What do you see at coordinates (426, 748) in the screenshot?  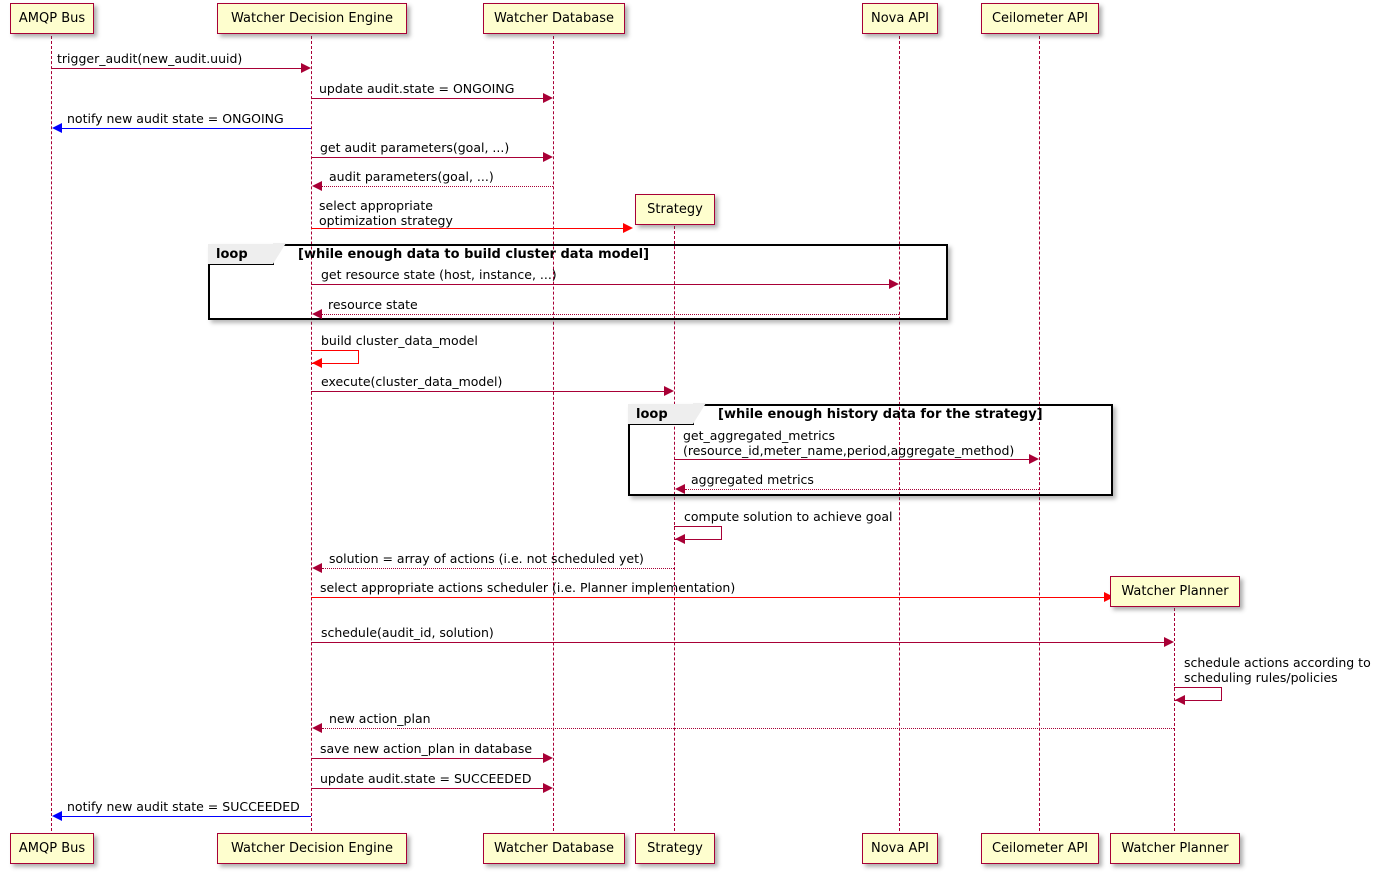 I see `message-label-m19: save new action_plan in database` at bounding box center [426, 748].